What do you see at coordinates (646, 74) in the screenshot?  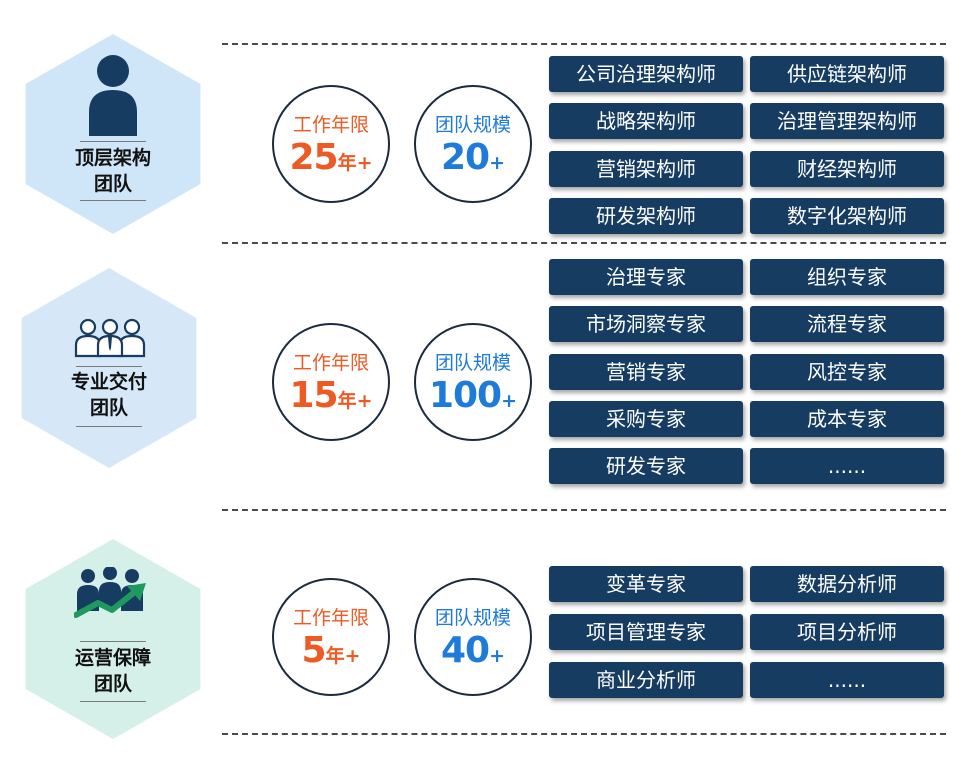 I see `role-tag: 公司治理架构师` at bounding box center [646, 74].